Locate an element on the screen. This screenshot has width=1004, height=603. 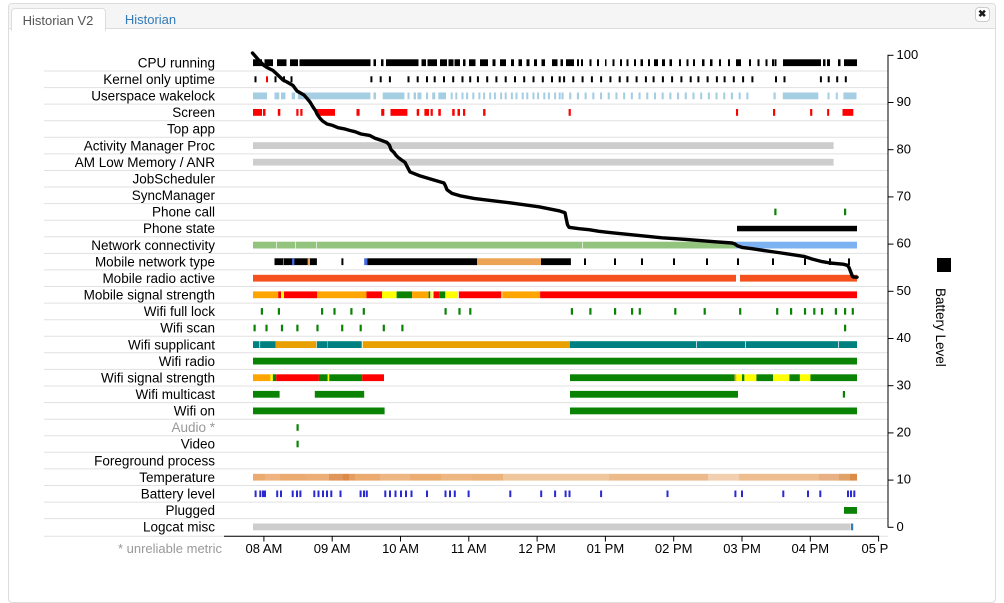
svg-text: 12 PM is located at coordinates (537, 548).